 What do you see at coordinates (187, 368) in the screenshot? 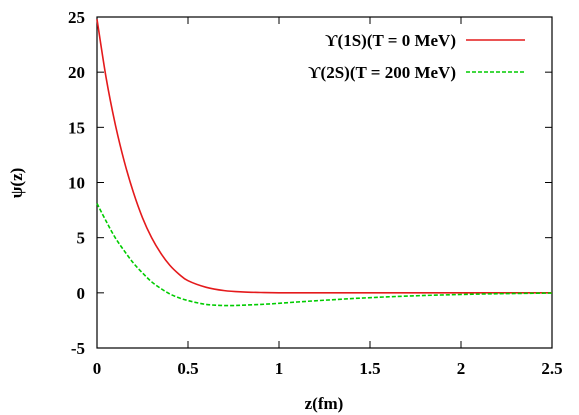
I see `x-tick-label: 0.5` at bounding box center [187, 368].